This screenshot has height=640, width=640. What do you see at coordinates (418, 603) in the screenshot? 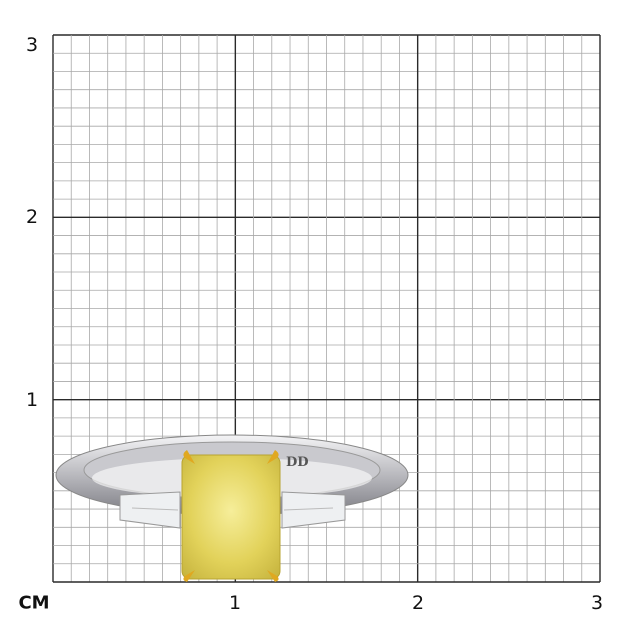
I see `x-tick-label: 2` at bounding box center [418, 603].